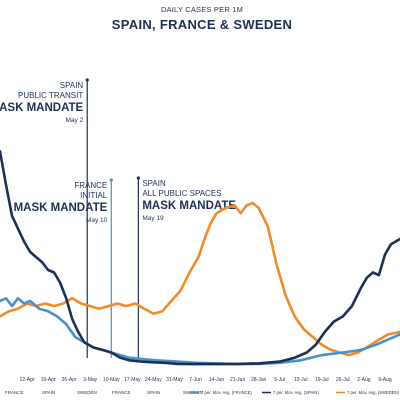 Image resolution: width=400 pixels, height=400 pixels. What do you see at coordinates (69, 380) in the screenshot?
I see `x-tick-label: 26-Apr` at bounding box center [69, 380].